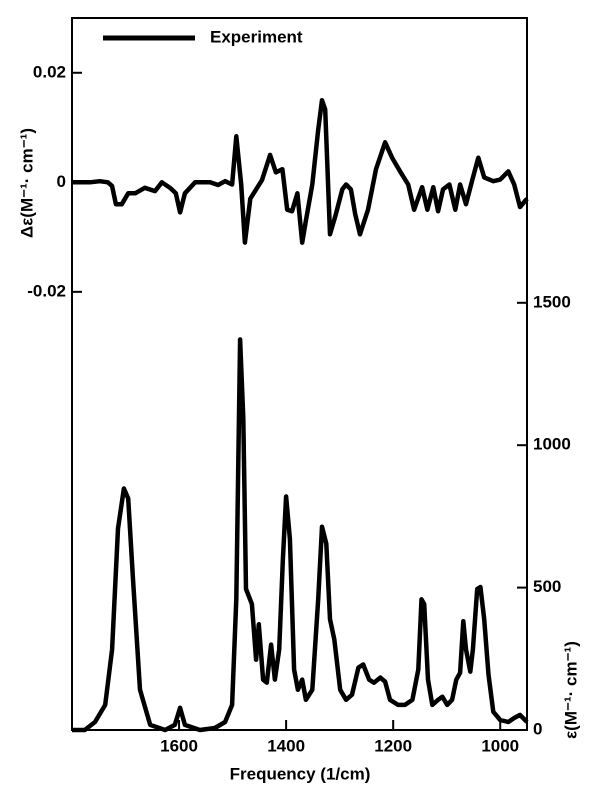 The height and width of the screenshot is (797, 600). What do you see at coordinates (300, 171) in the screenshot?
I see `spectrum-line` at bounding box center [300, 171].